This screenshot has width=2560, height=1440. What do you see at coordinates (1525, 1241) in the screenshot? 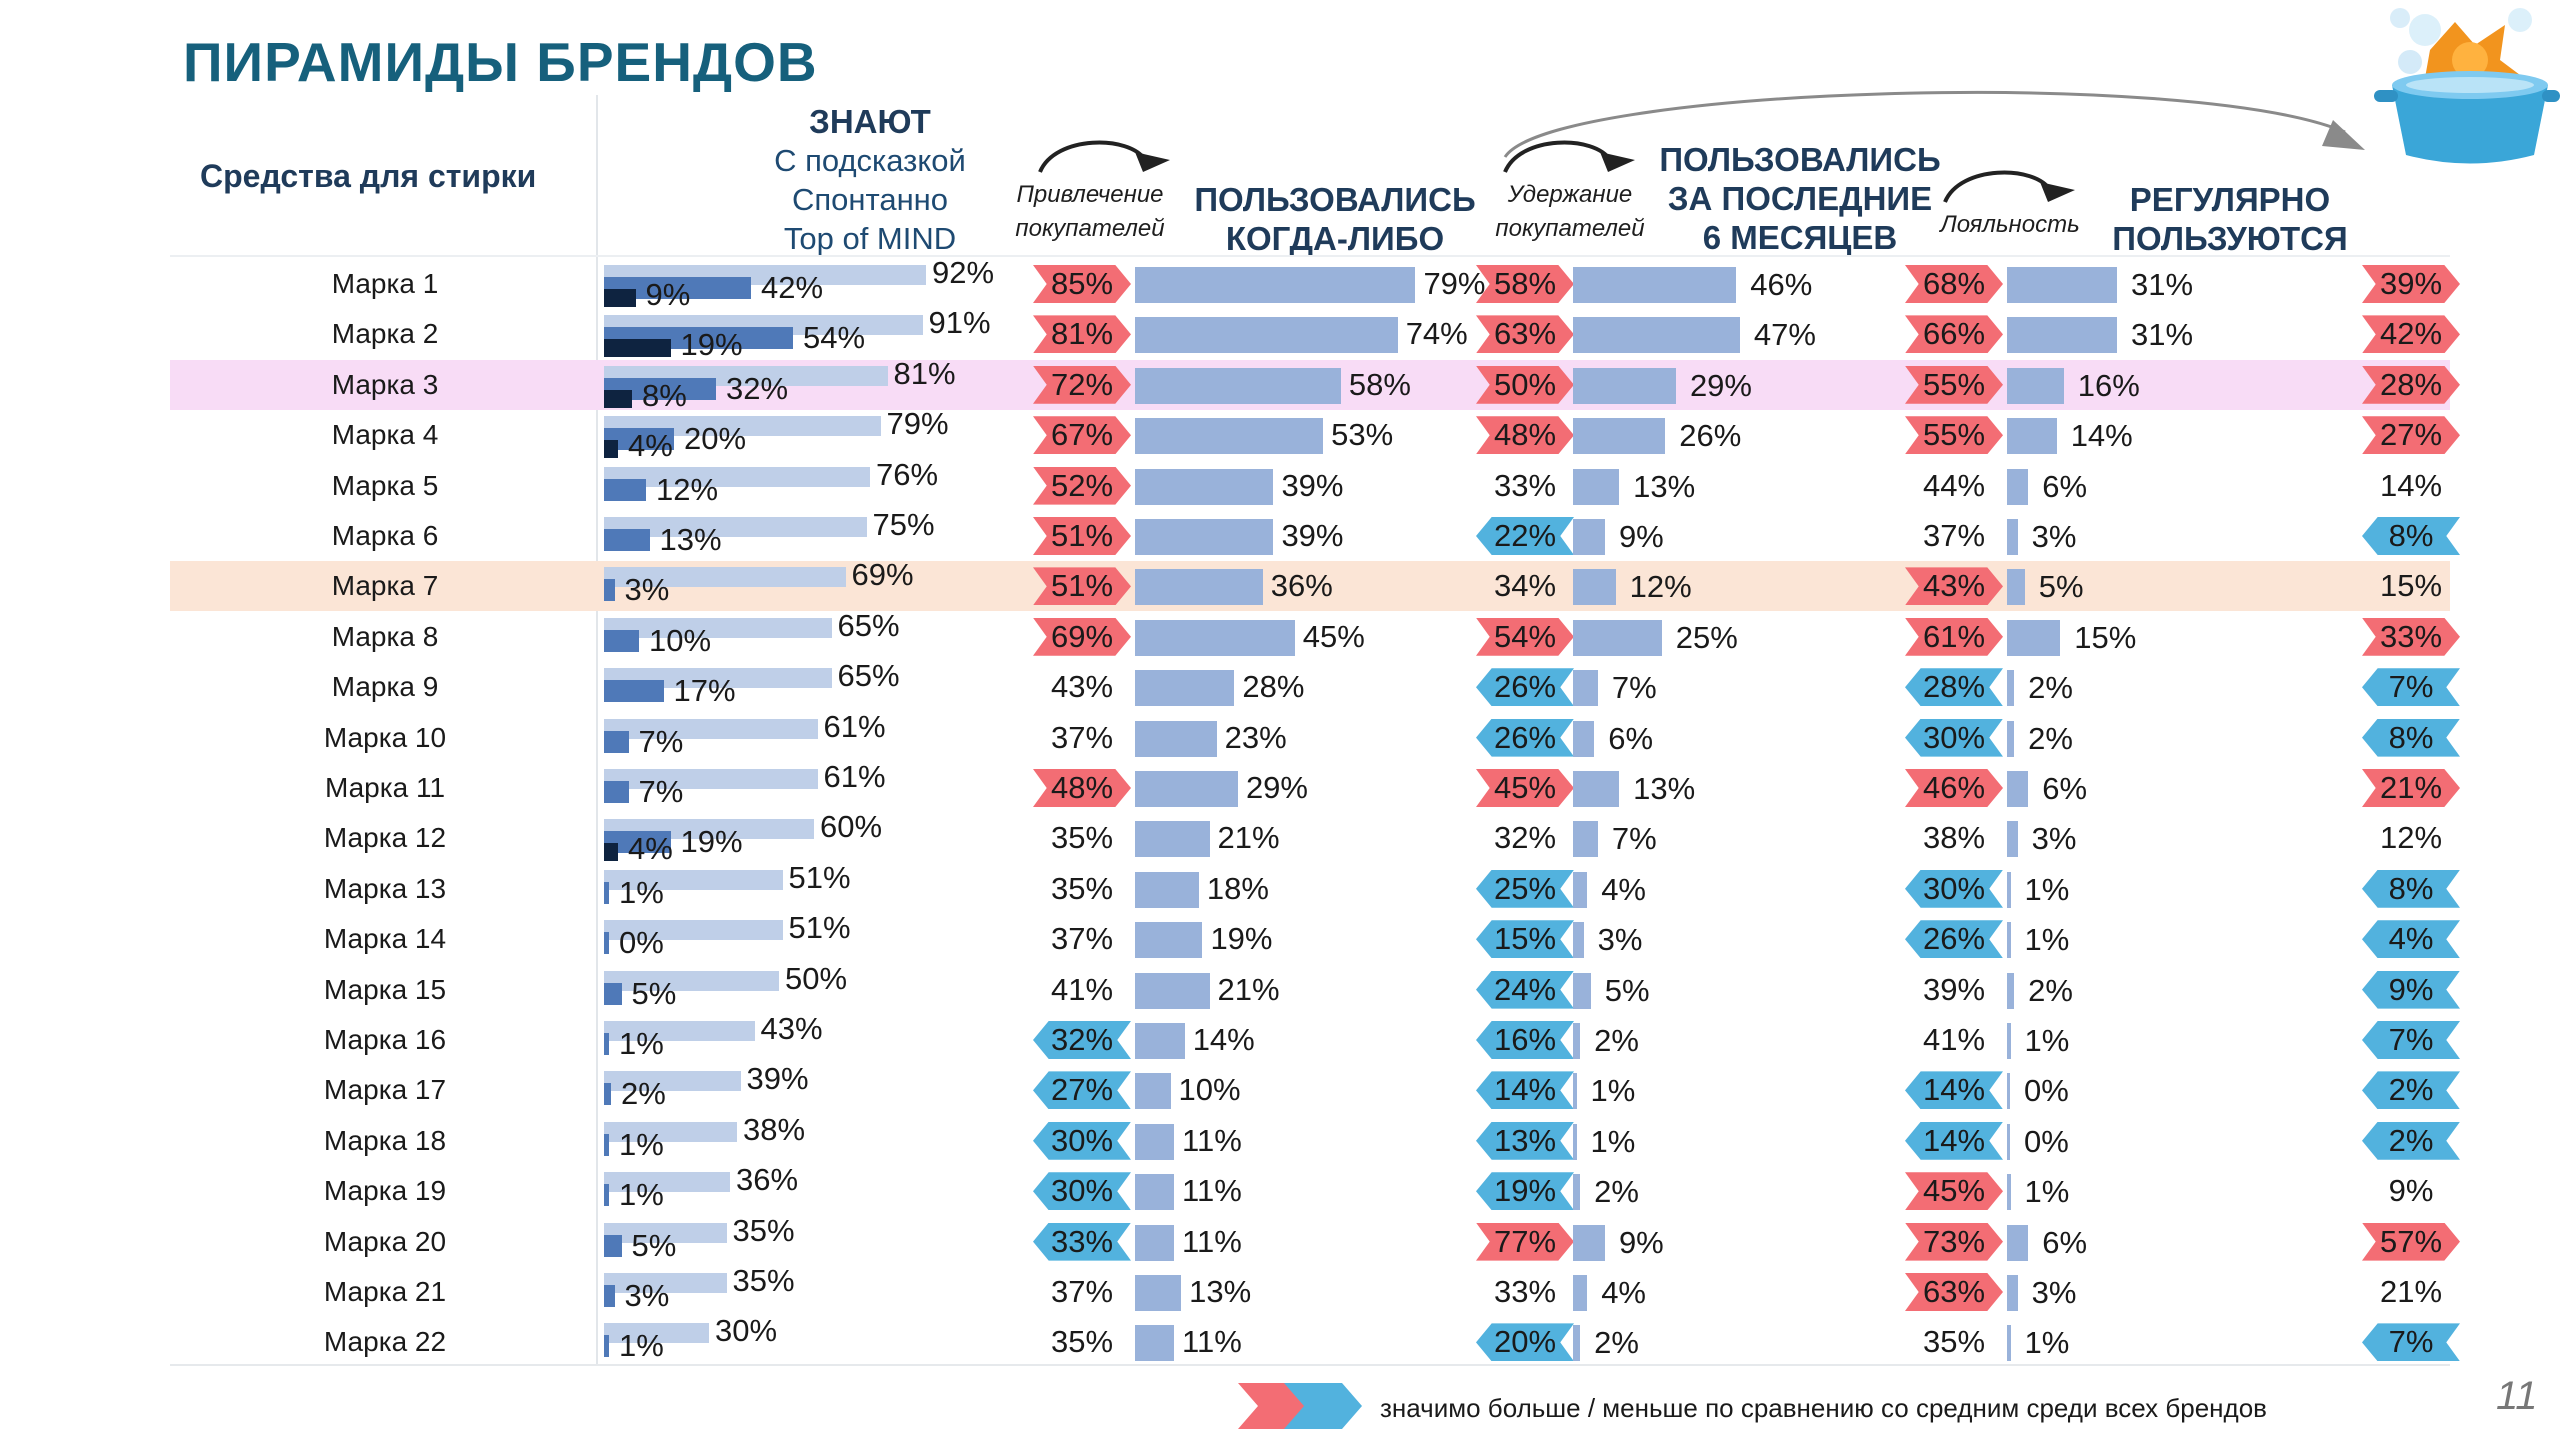
I see `badge-retention: 77%` at bounding box center [1525, 1241].